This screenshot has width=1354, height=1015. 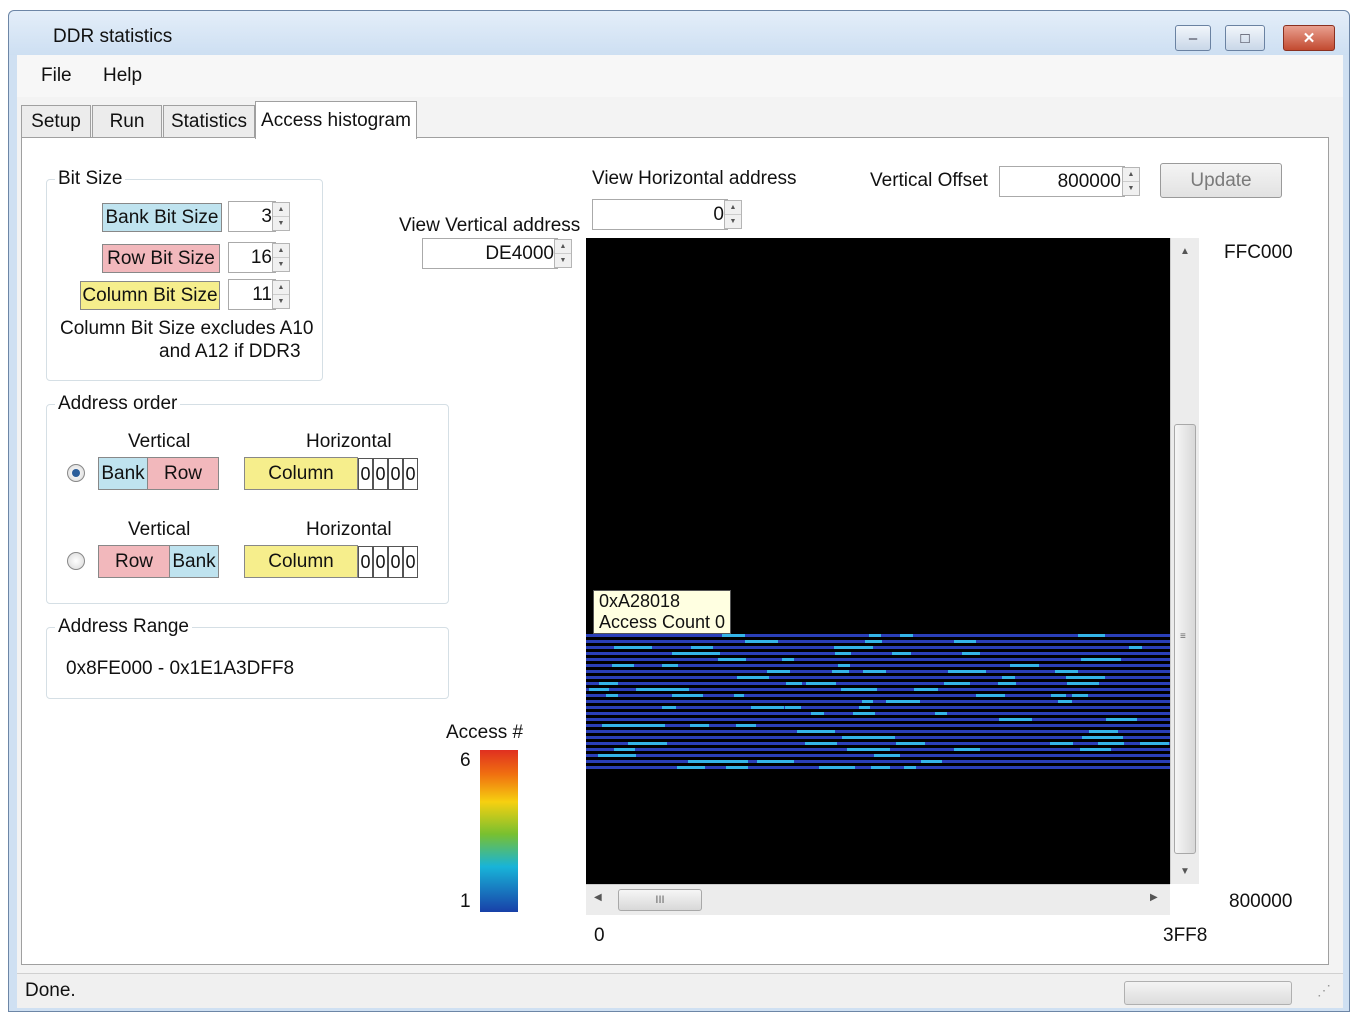 What do you see at coordinates (150, 295) in the screenshot?
I see `column-bit-size-label: Column Bit Size` at bounding box center [150, 295].